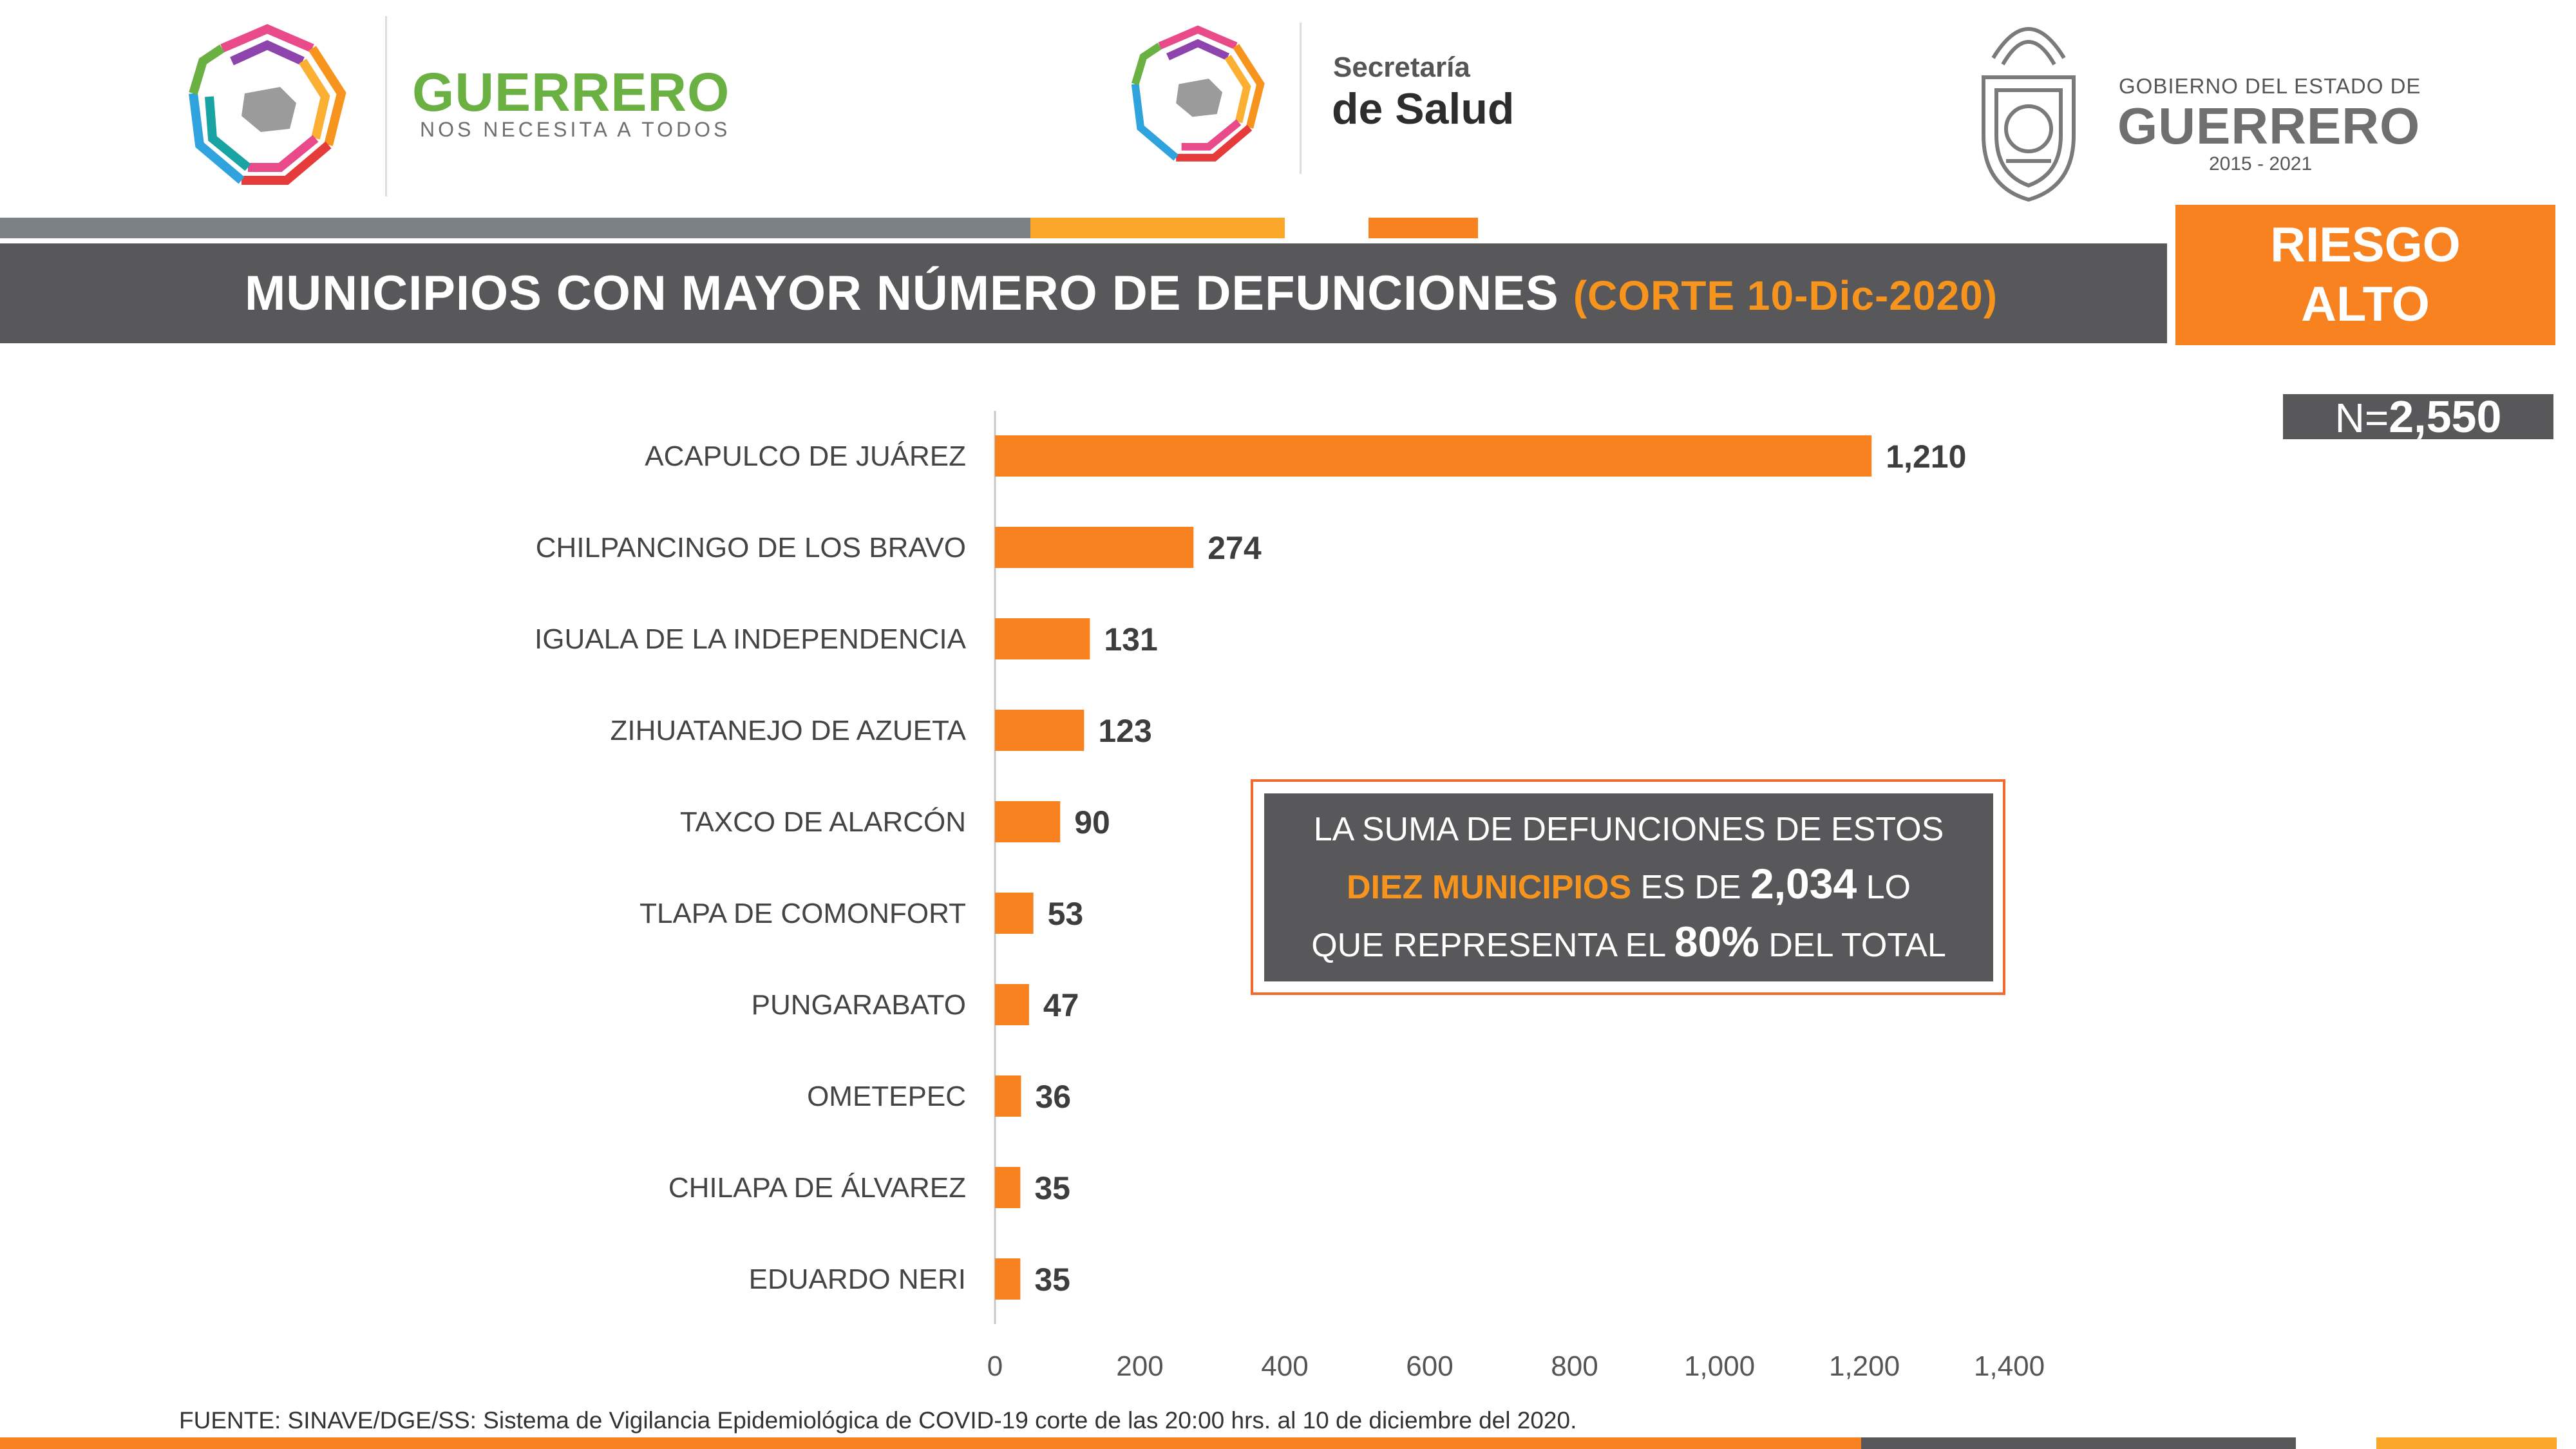 The width and height of the screenshot is (2576, 1449). I want to click on cutoff-date: (CORTE 10-Dic-2020), so click(1785, 295).